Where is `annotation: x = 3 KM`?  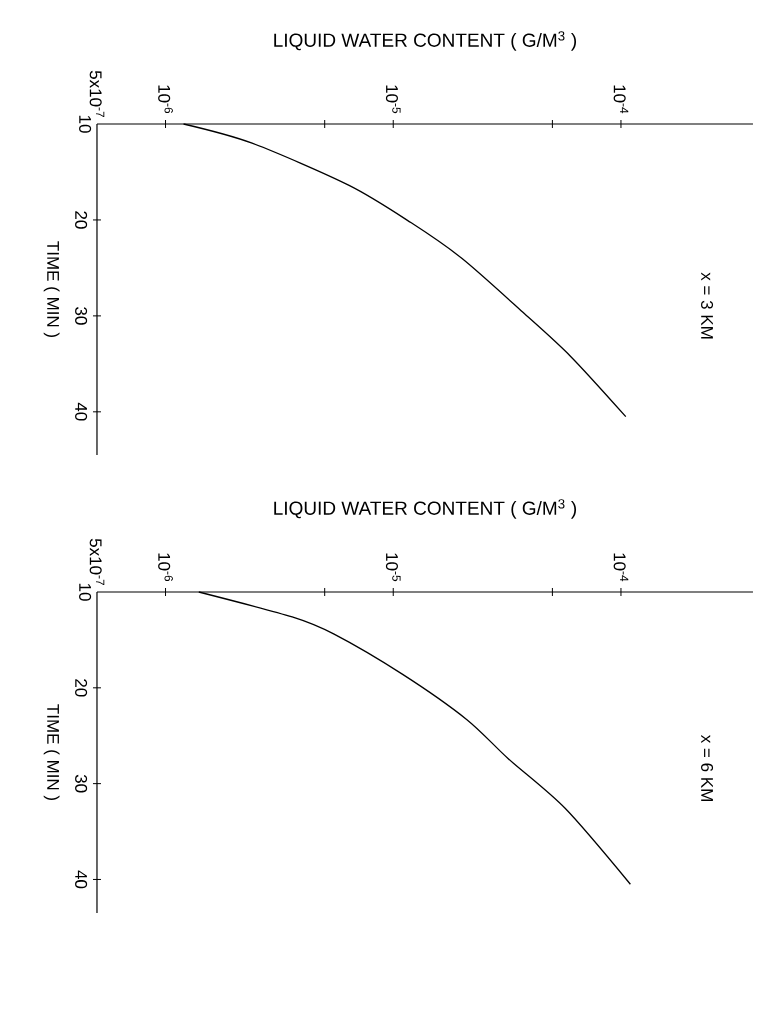 annotation: x = 3 KM is located at coordinates (707, 305).